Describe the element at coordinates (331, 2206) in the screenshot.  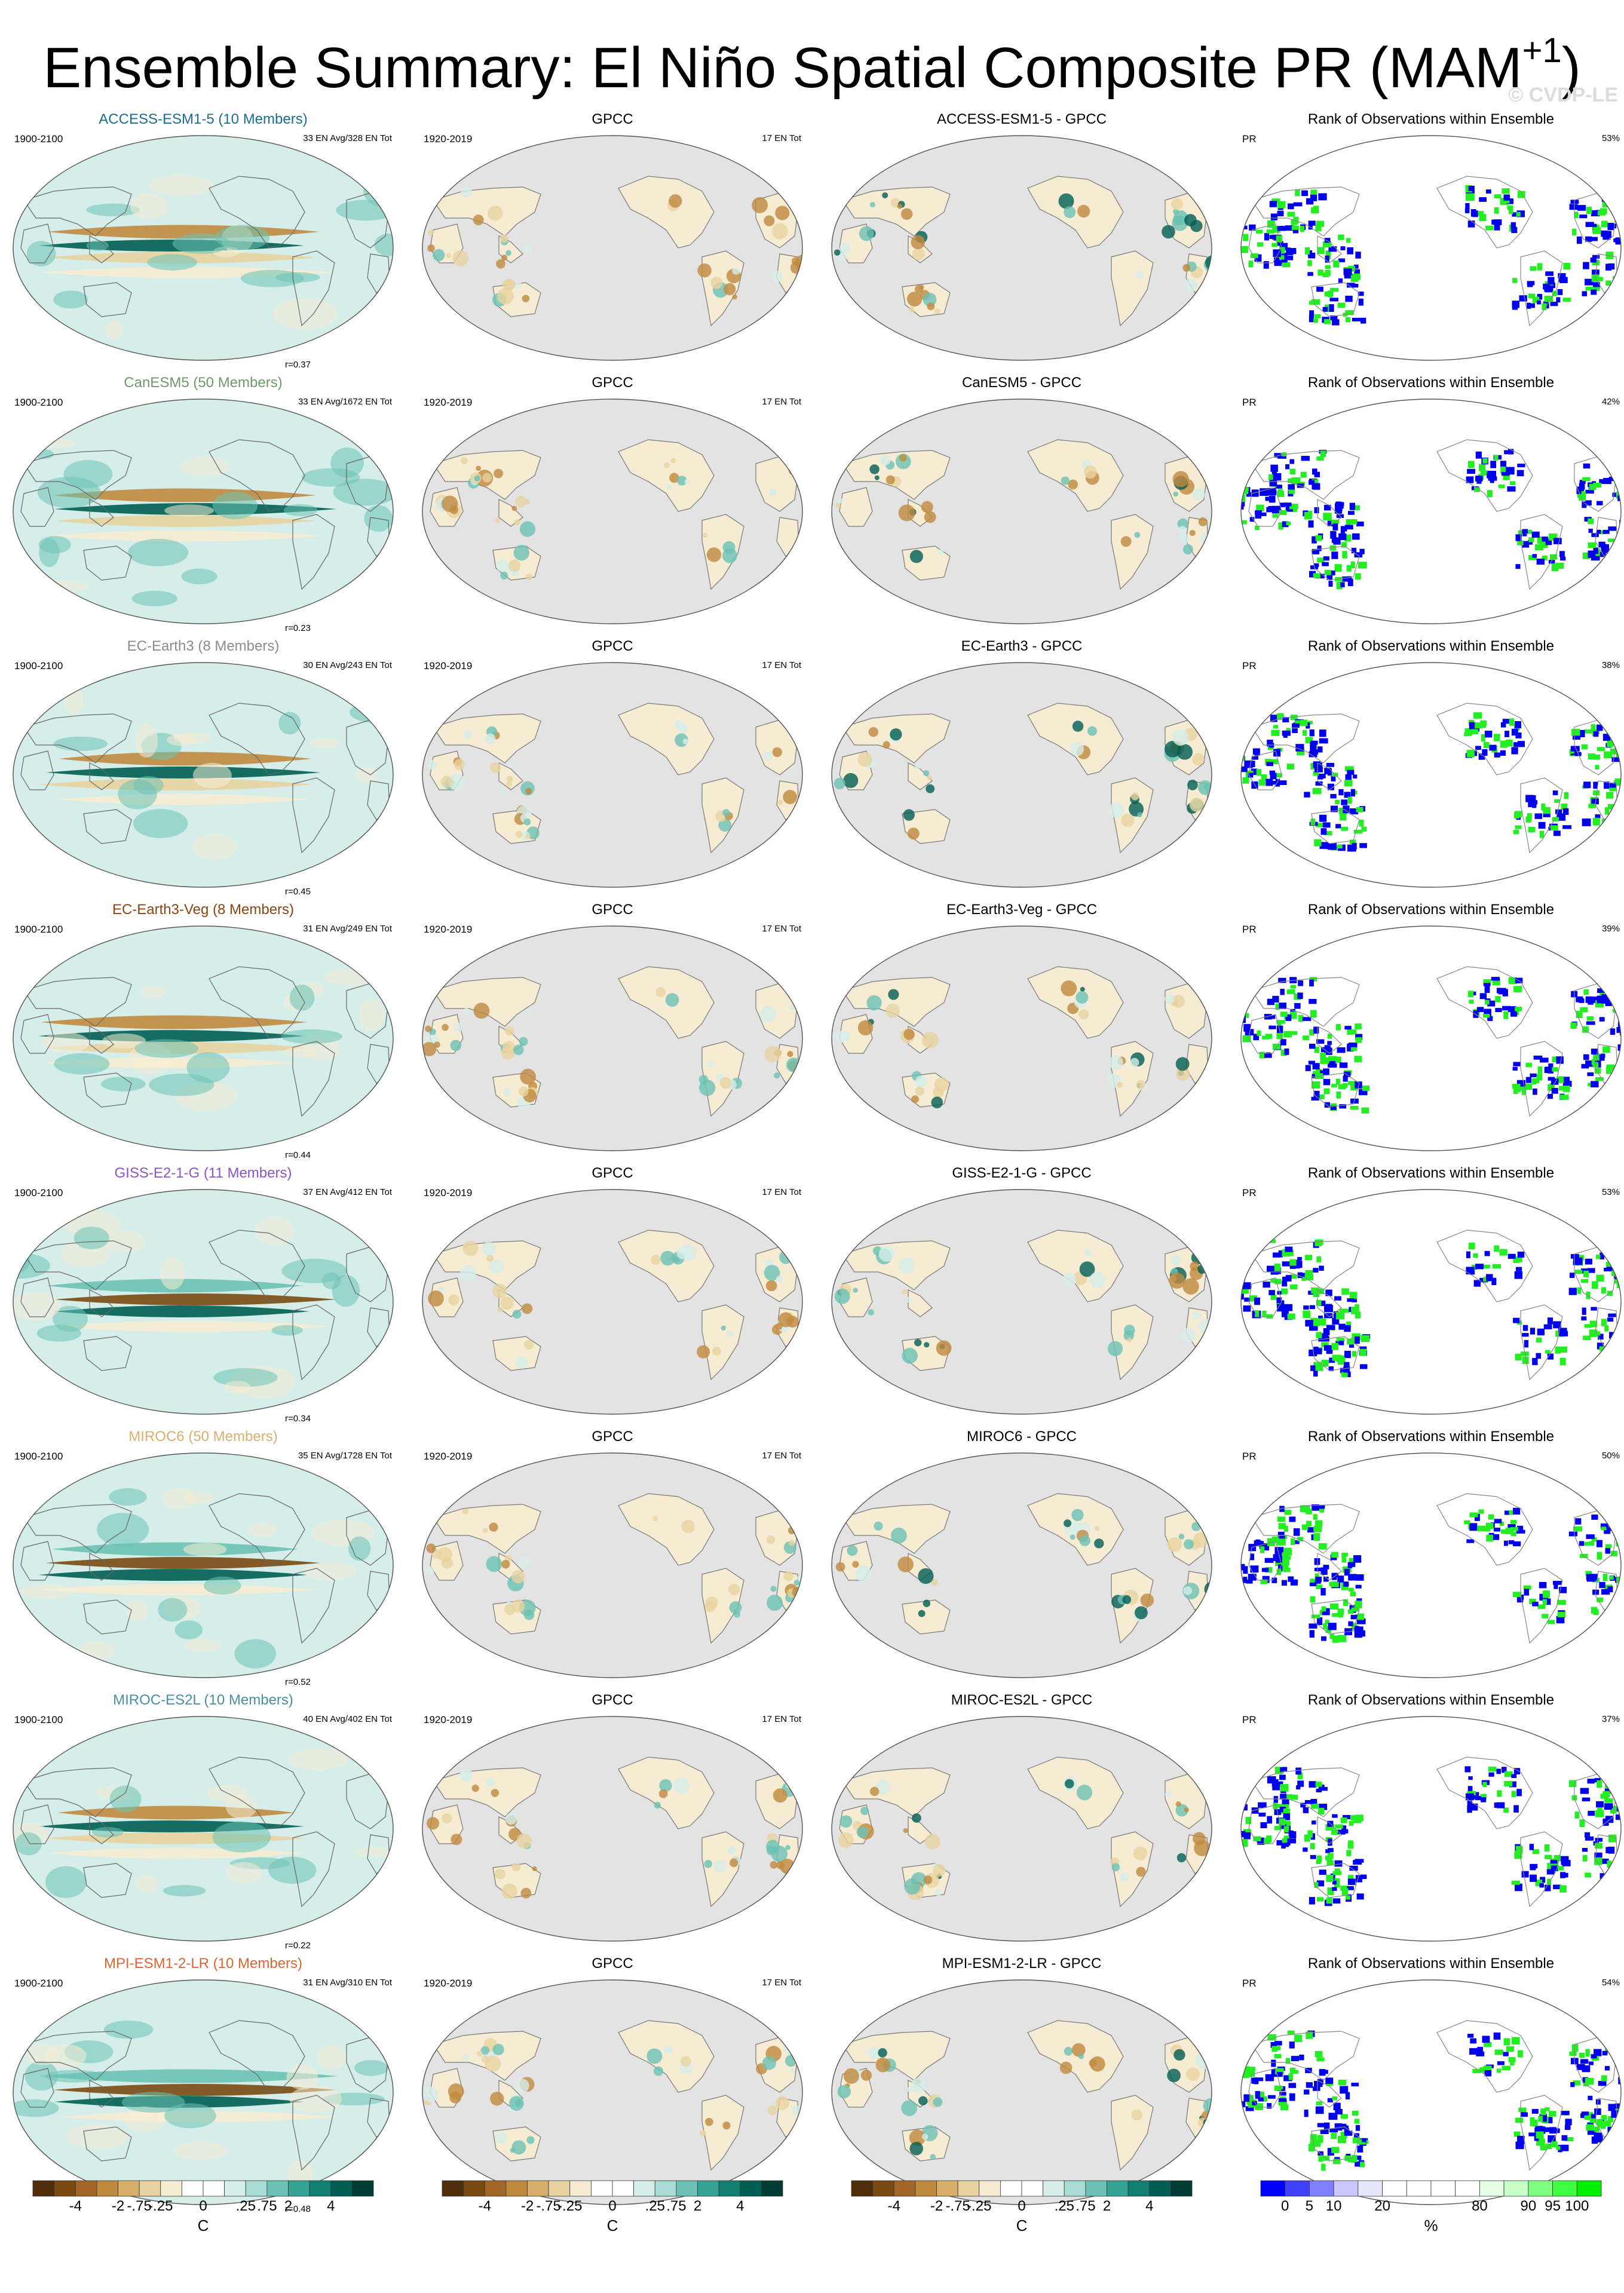
I see `colorbar-tick-label: 4` at that location.